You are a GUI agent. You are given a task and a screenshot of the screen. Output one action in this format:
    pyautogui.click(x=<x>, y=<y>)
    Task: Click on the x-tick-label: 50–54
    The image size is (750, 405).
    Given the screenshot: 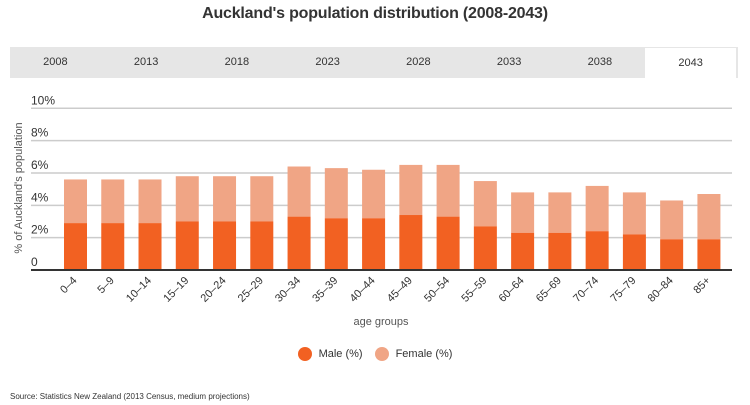 What is the action you would take?
    pyautogui.click(x=437, y=290)
    